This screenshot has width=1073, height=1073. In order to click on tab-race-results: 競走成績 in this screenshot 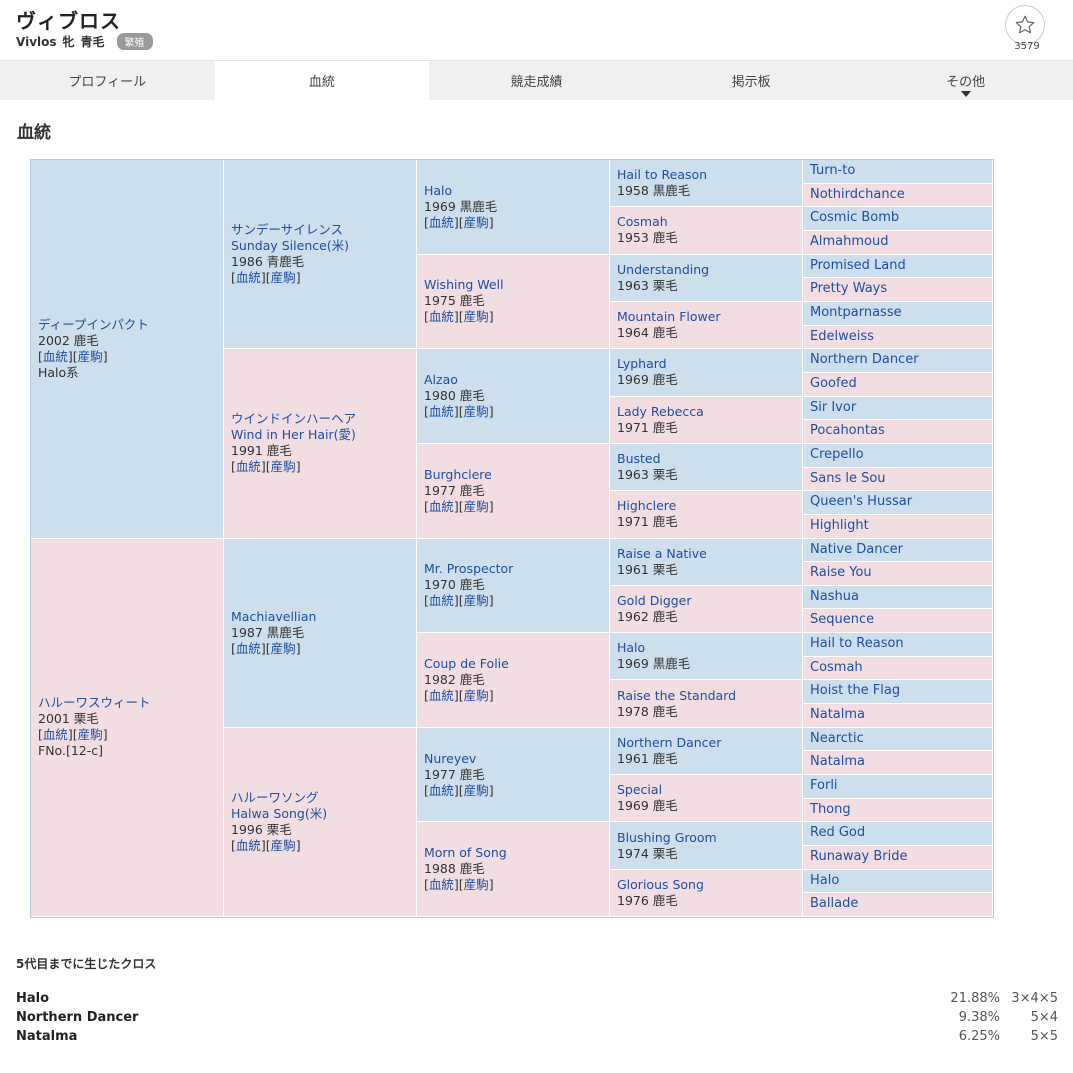, I will do `click(536, 82)`.